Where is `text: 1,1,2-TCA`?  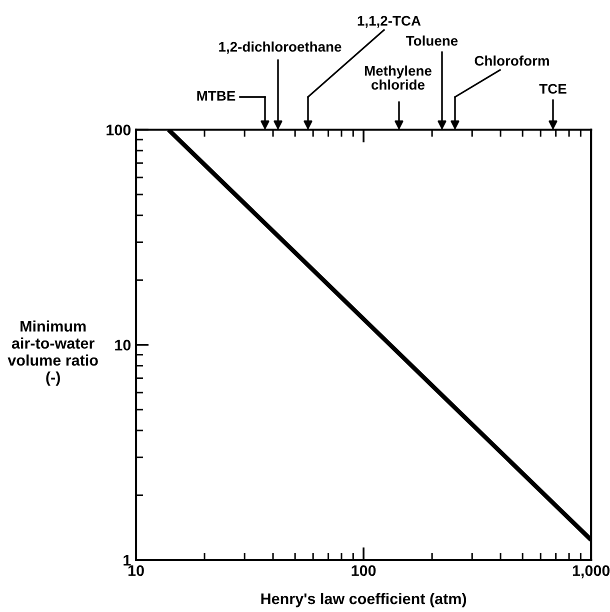 text: 1,1,2-TCA is located at coordinates (389, 22).